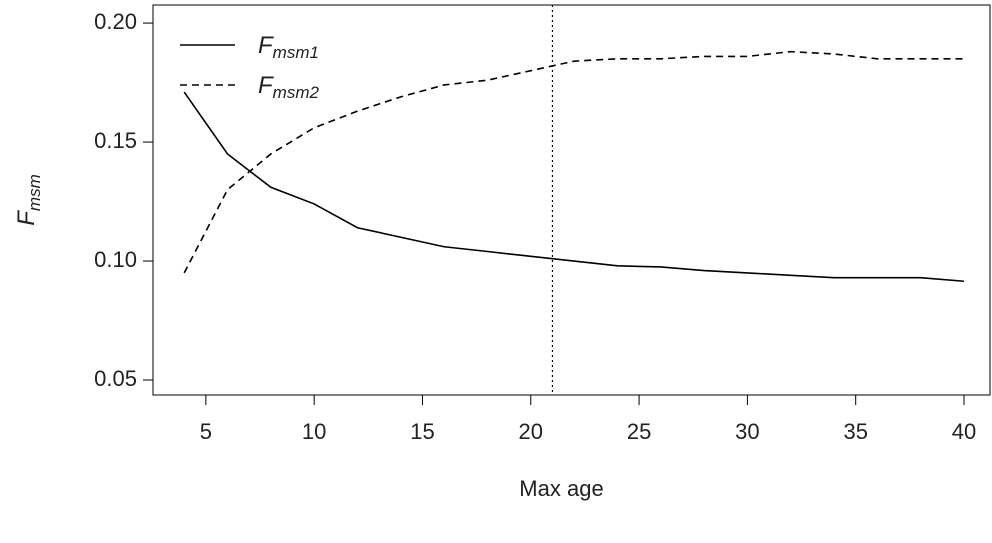  Describe the element at coordinates (747, 431) in the screenshot. I see `x-tick-label: 30` at that location.